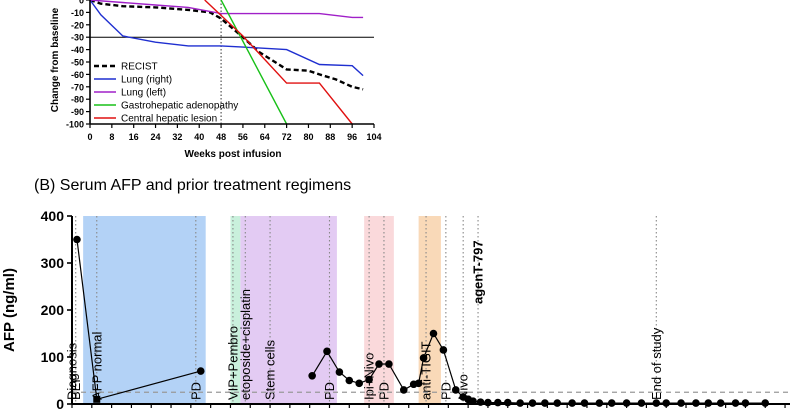  Describe the element at coordinates (53, 216) in the screenshot. I see `panel-b-ytick-label: 400` at that location.